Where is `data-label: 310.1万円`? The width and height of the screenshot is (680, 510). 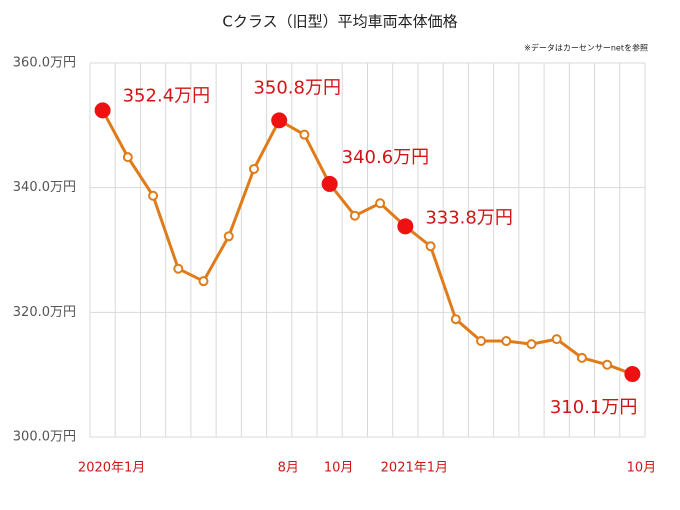 data-label: 310.1万円 is located at coordinates (594, 407).